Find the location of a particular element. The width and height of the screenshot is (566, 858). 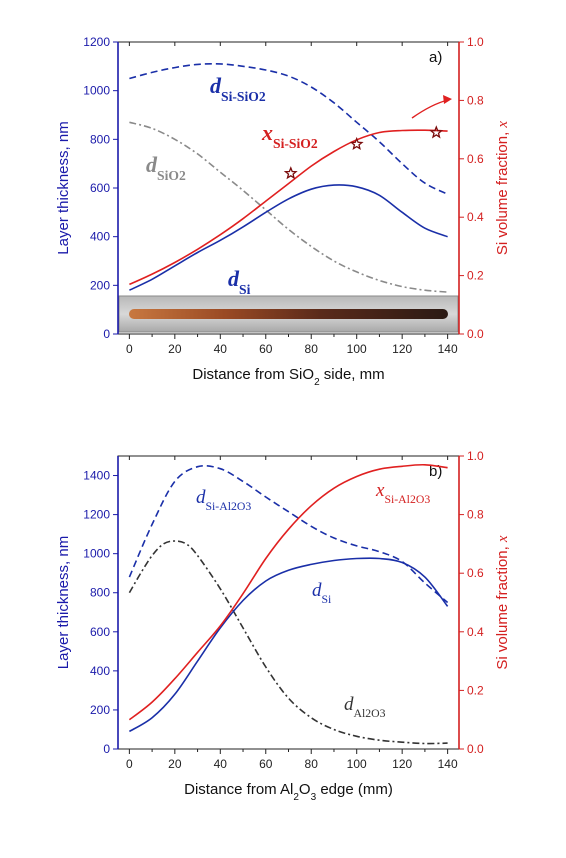

label-d-si-b: dSi is located at coordinates (322, 593).